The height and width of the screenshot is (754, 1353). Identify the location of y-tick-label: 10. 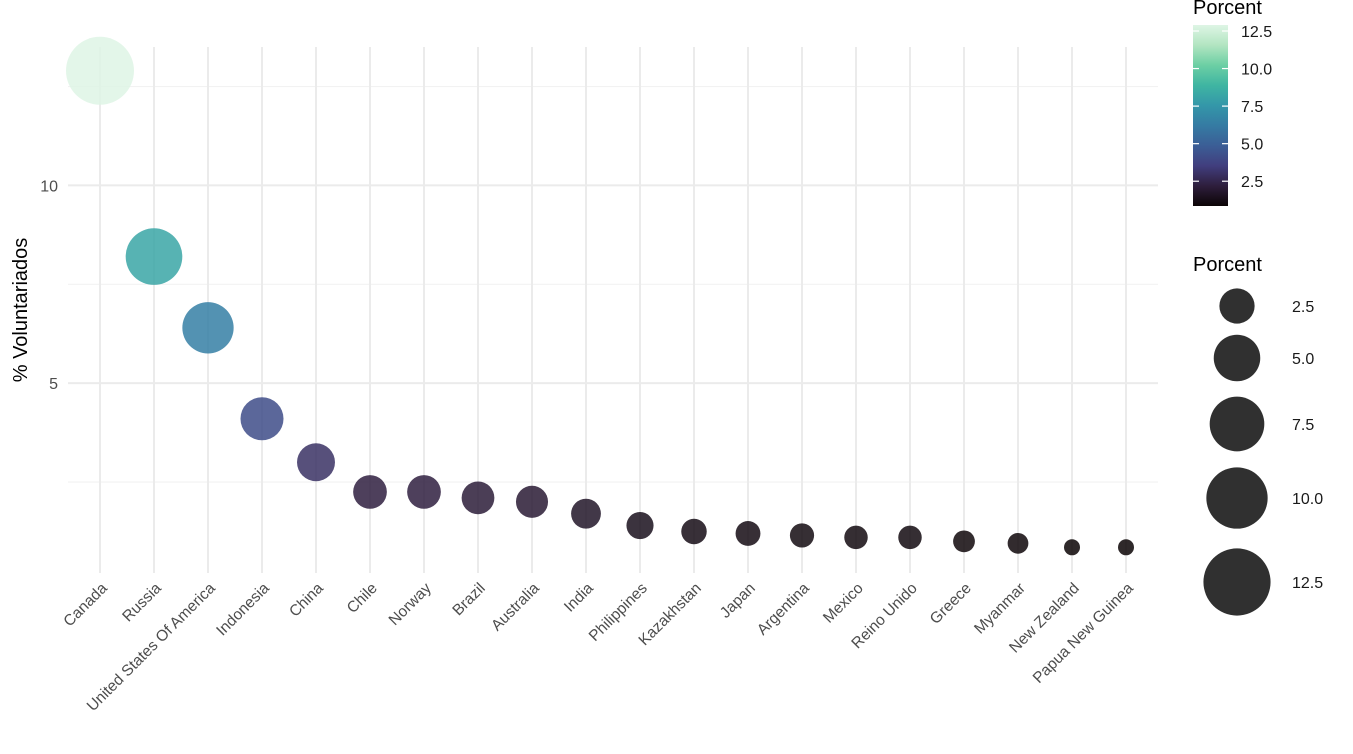
(49, 186).